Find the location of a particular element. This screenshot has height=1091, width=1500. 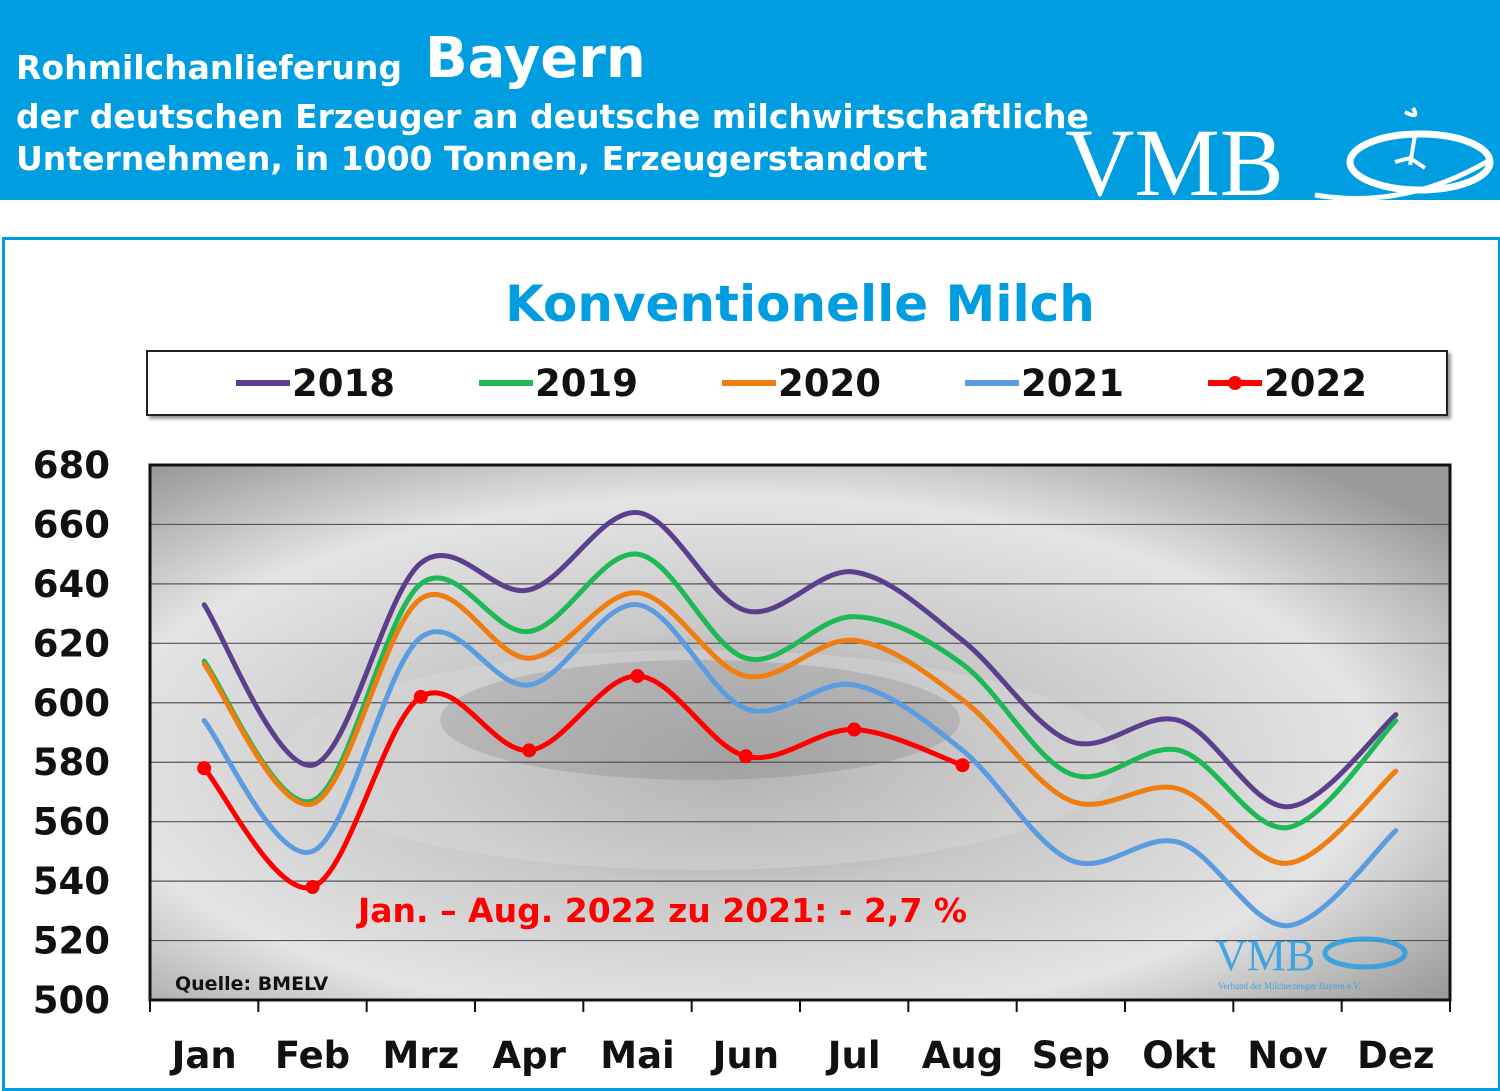

x-tick-label: Jul is located at coordinates (853, 1055).